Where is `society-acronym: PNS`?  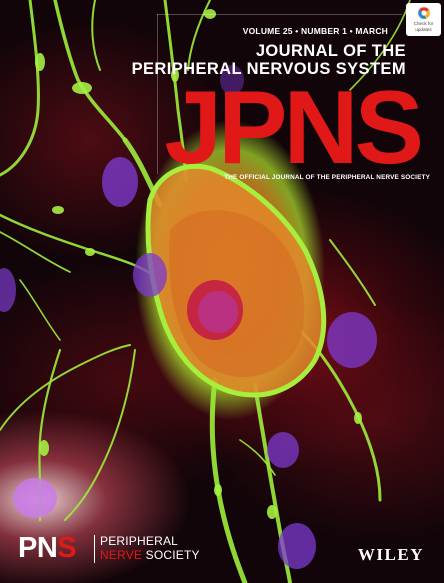
society-acronym: PNS is located at coordinates (47, 548).